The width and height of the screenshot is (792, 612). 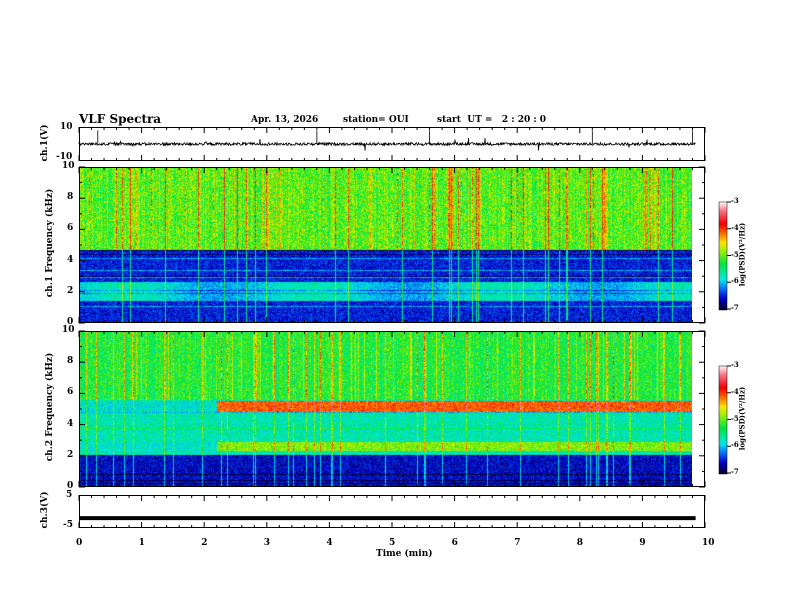 I want to click on ch1-colorbar, so click(x=723, y=256).